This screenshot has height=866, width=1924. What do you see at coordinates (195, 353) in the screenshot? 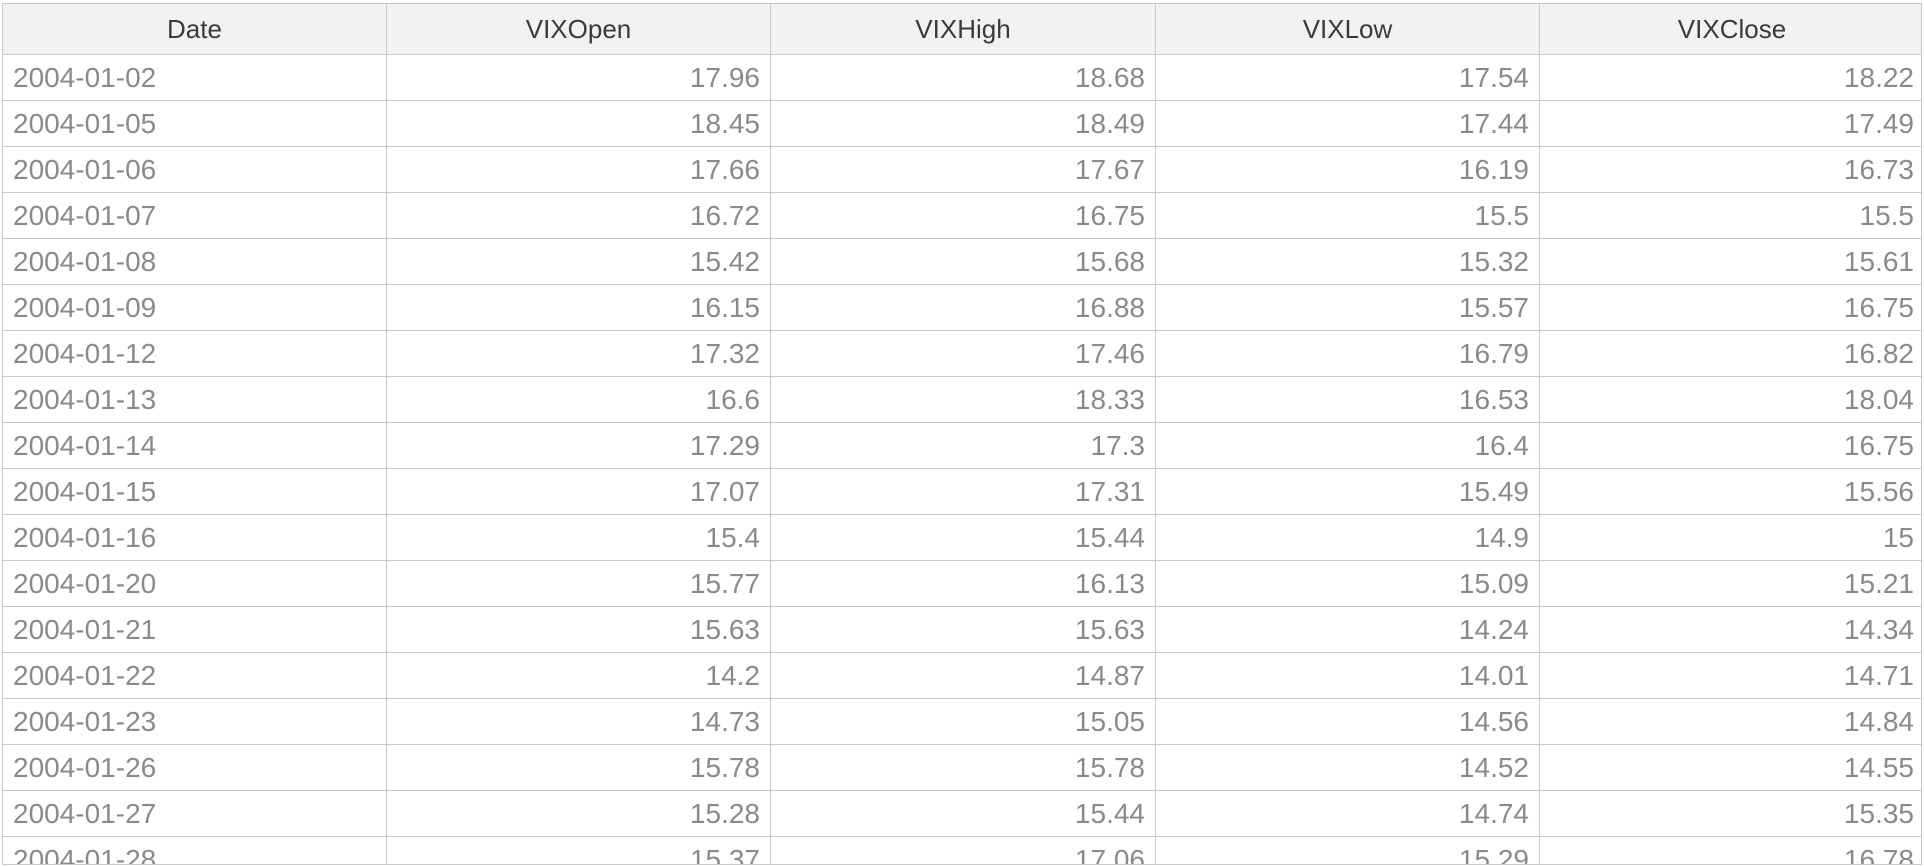
I see `cell-date: 2004-01-12` at bounding box center [195, 353].